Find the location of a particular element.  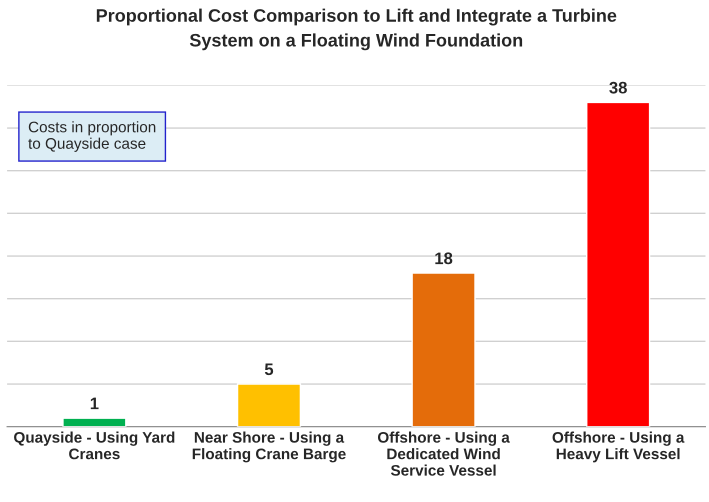

annotation: Costs in proportion to Quayside case is located at coordinates (92, 136).